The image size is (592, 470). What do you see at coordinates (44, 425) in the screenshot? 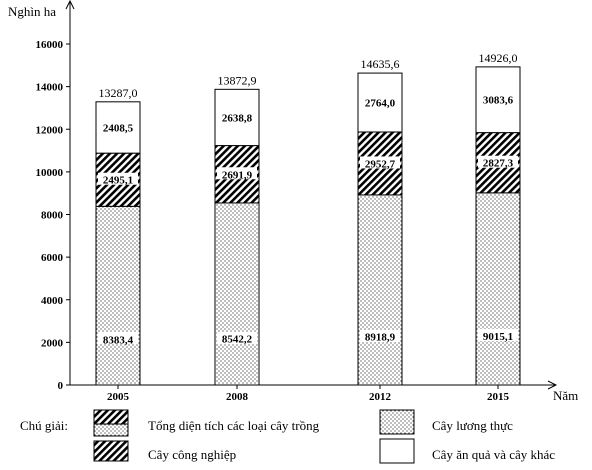
I see `legend-title: Chú giải:` at bounding box center [44, 425].